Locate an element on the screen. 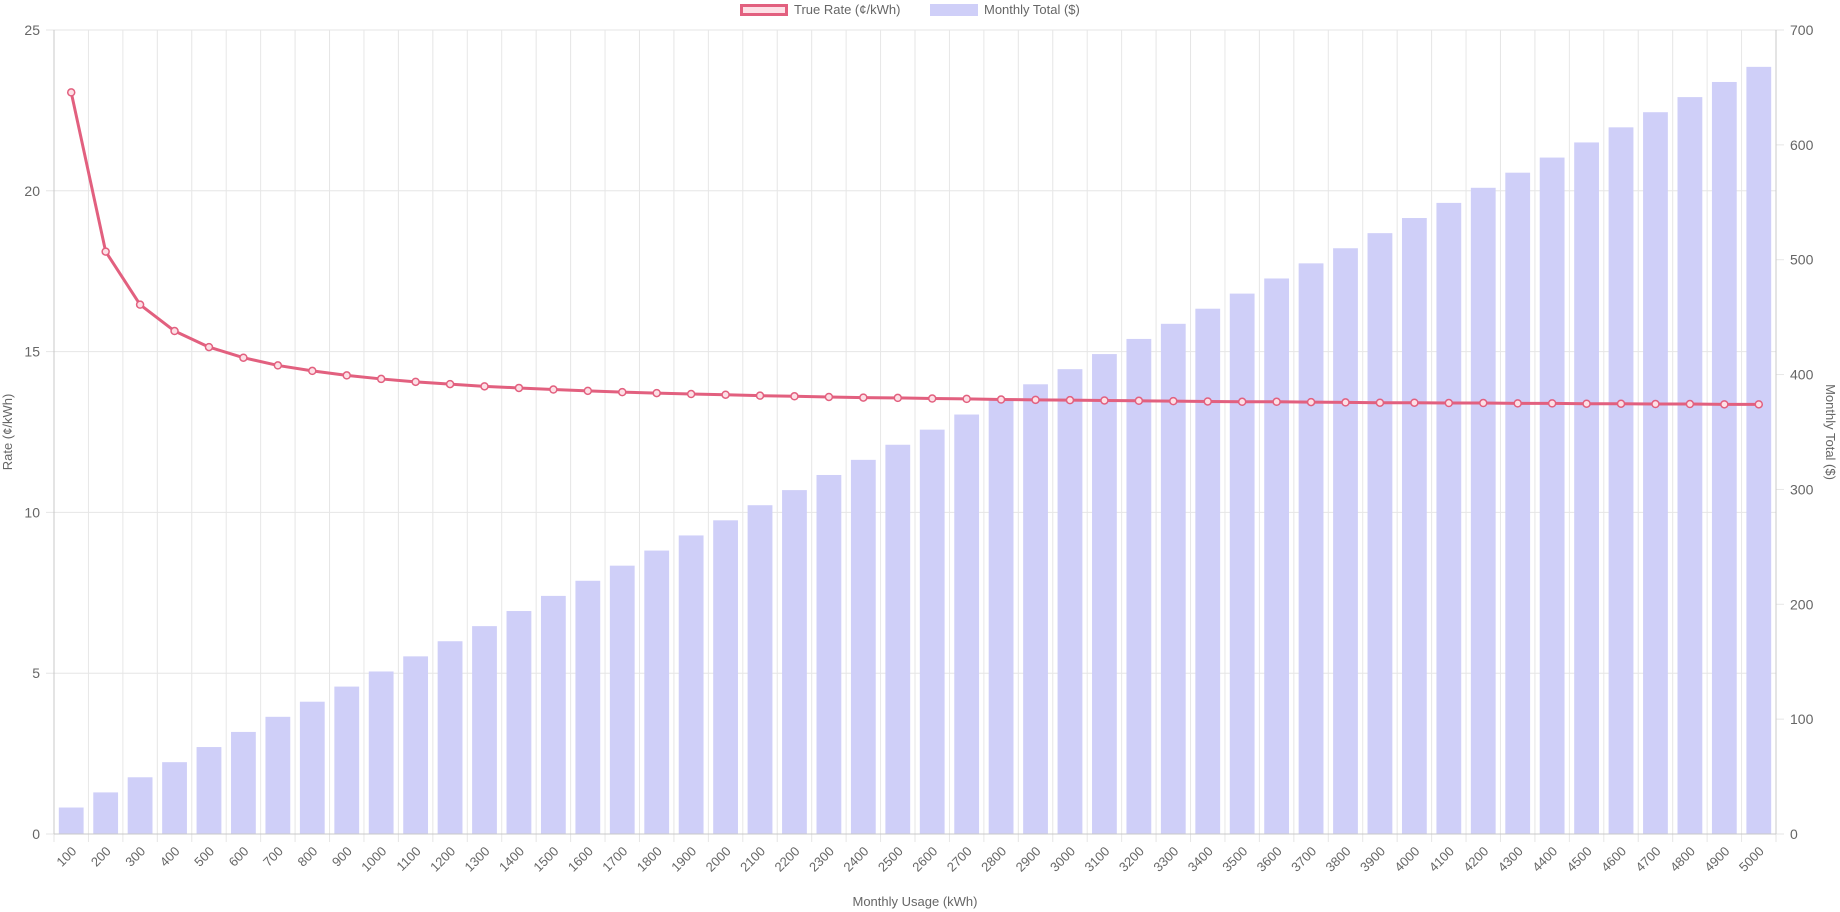 The height and width of the screenshot is (912, 1840). x-tick-label: 4400 is located at coordinates (1544, 859).